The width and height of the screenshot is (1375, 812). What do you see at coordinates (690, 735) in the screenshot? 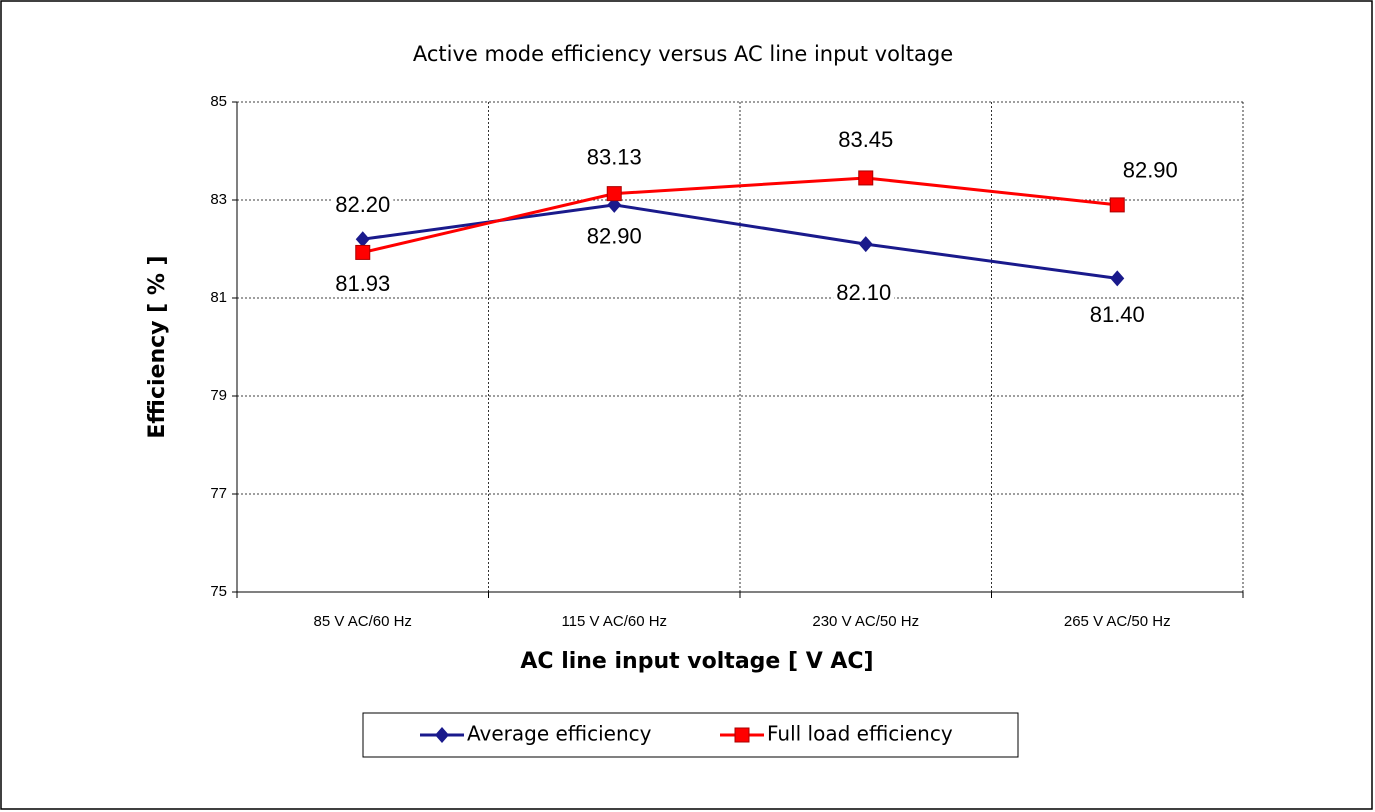
I see `legend-box` at bounding box center [690, 735].